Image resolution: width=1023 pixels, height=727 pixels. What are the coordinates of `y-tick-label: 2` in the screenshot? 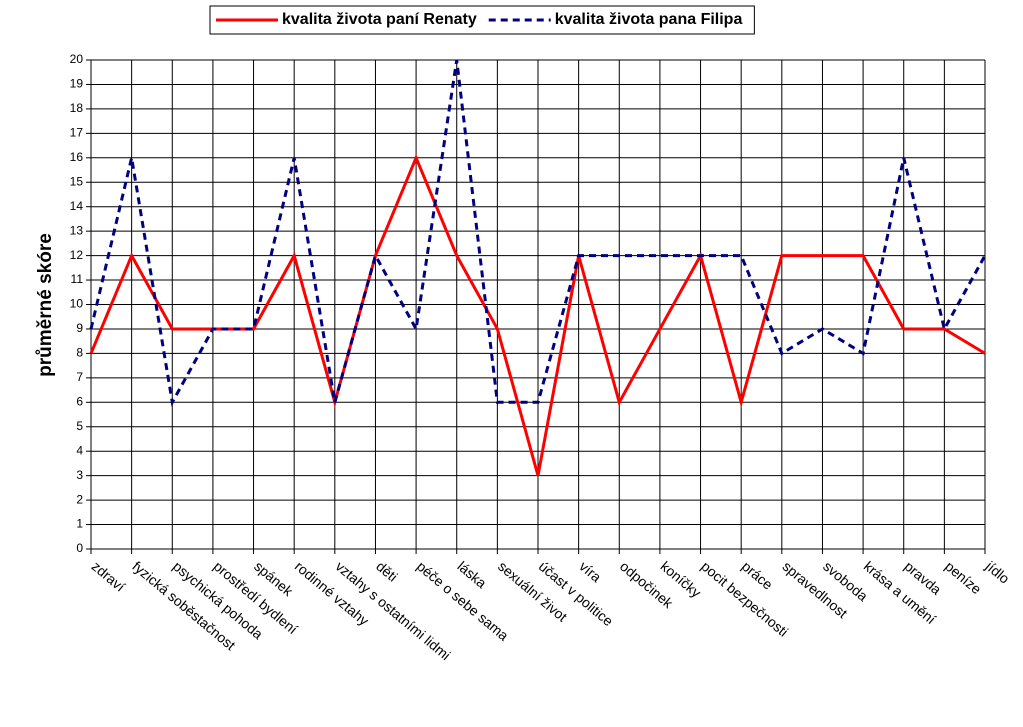 It's located at (79, 499).